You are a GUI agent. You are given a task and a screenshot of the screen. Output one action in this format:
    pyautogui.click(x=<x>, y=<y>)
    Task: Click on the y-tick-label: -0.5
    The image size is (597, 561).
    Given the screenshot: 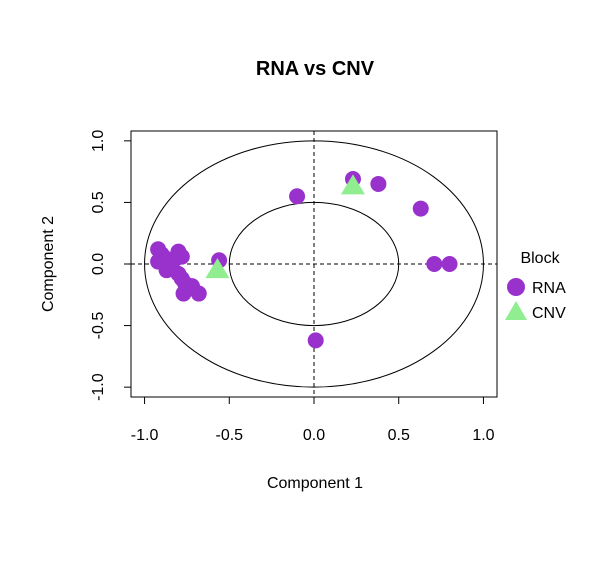 What is the action you would take?
    pyautogui.click(x=98, y=326)
    